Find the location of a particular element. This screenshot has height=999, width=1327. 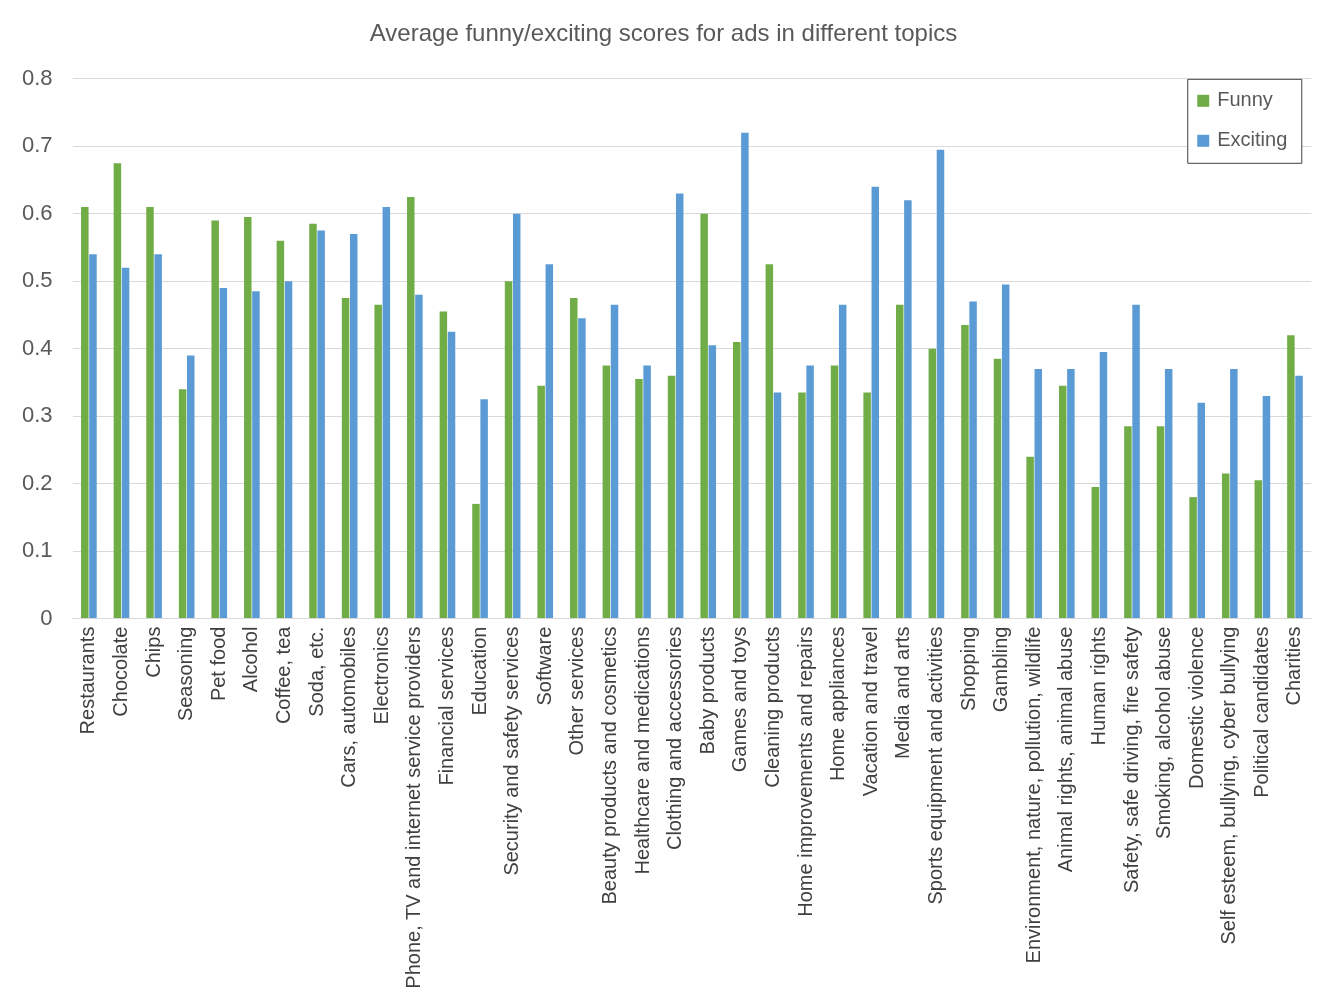

y-tick-label: 0.5 is located at coordinates (37, 280).